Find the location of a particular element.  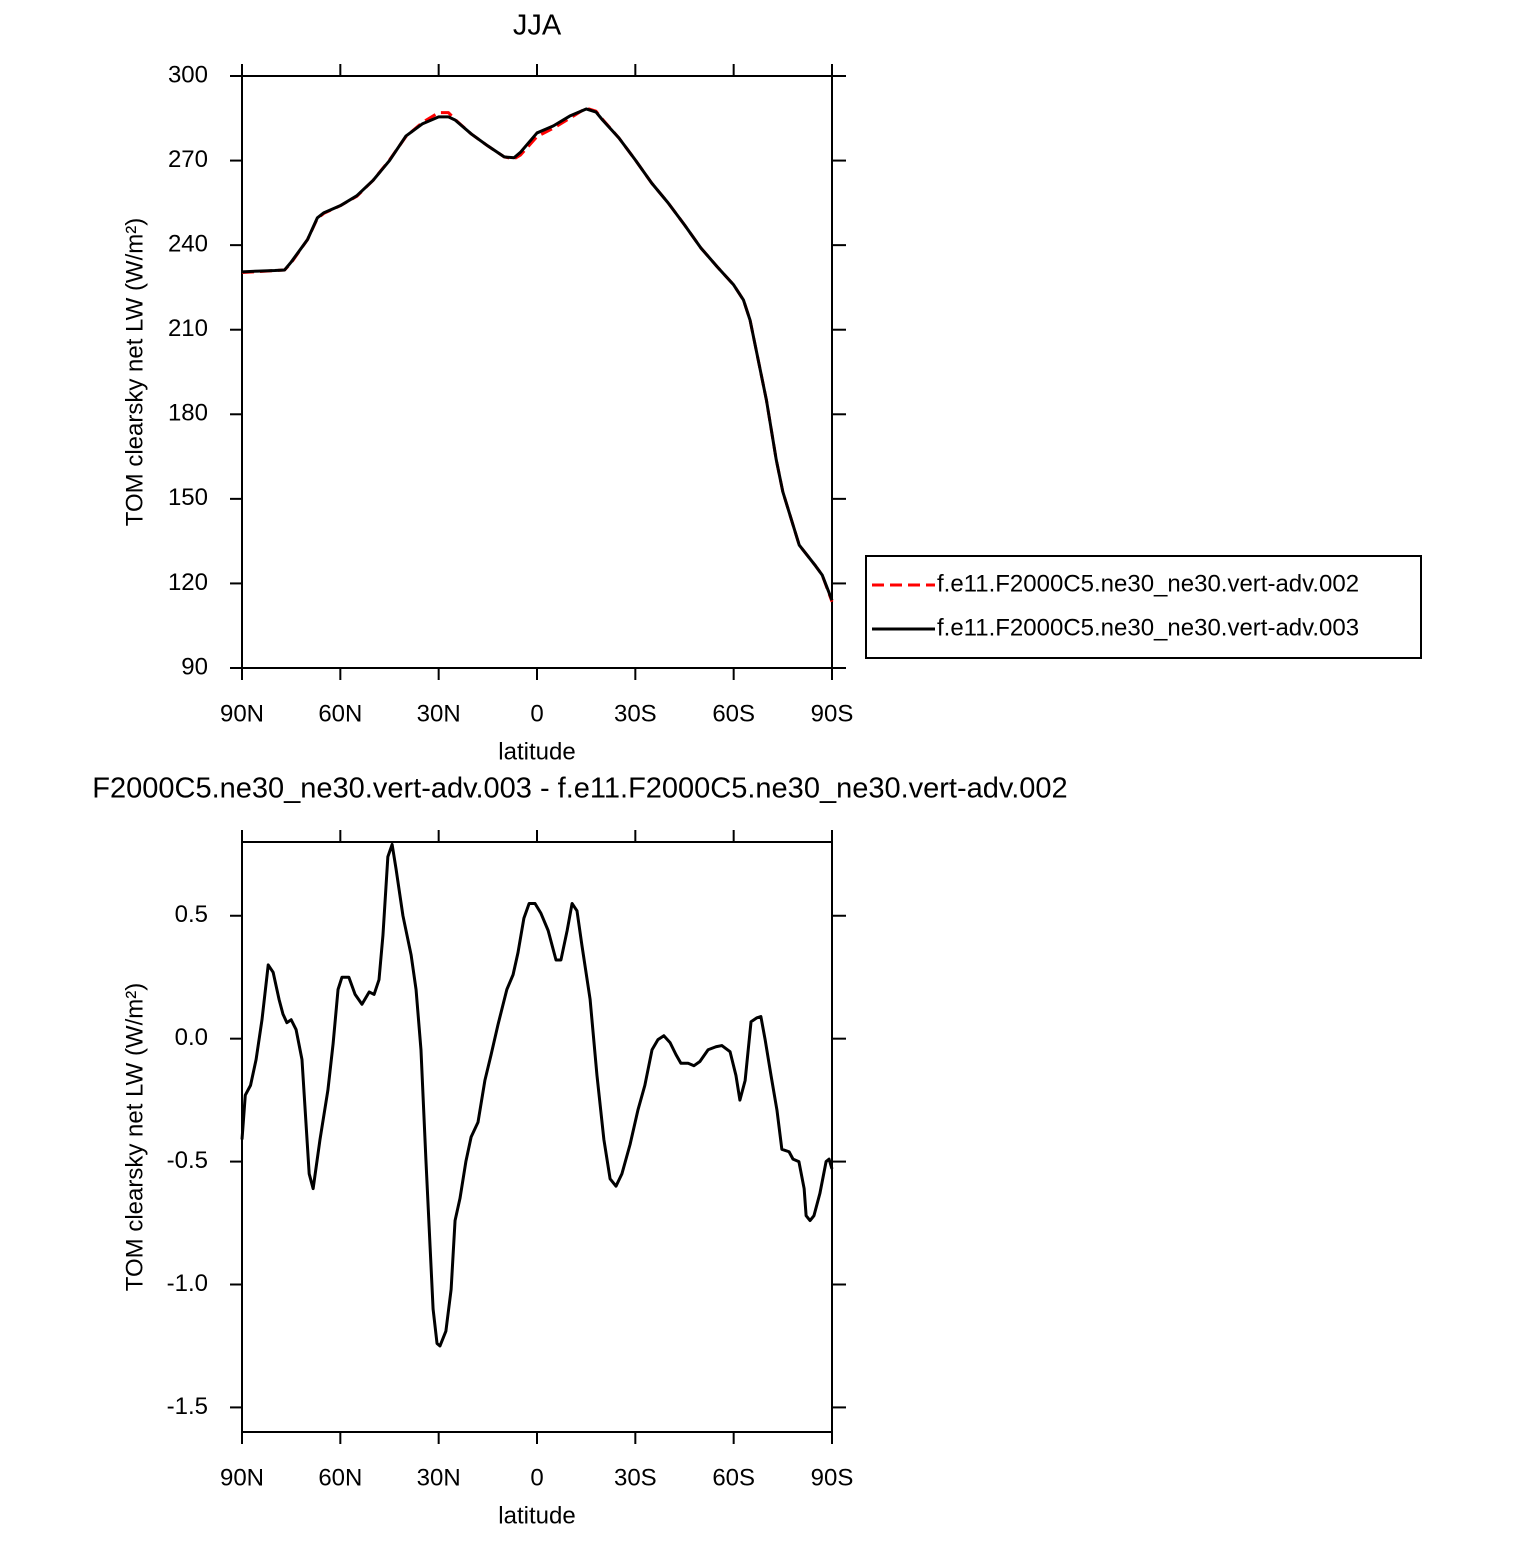

y-tick-label: 180 is located at coordinates (188, 413).